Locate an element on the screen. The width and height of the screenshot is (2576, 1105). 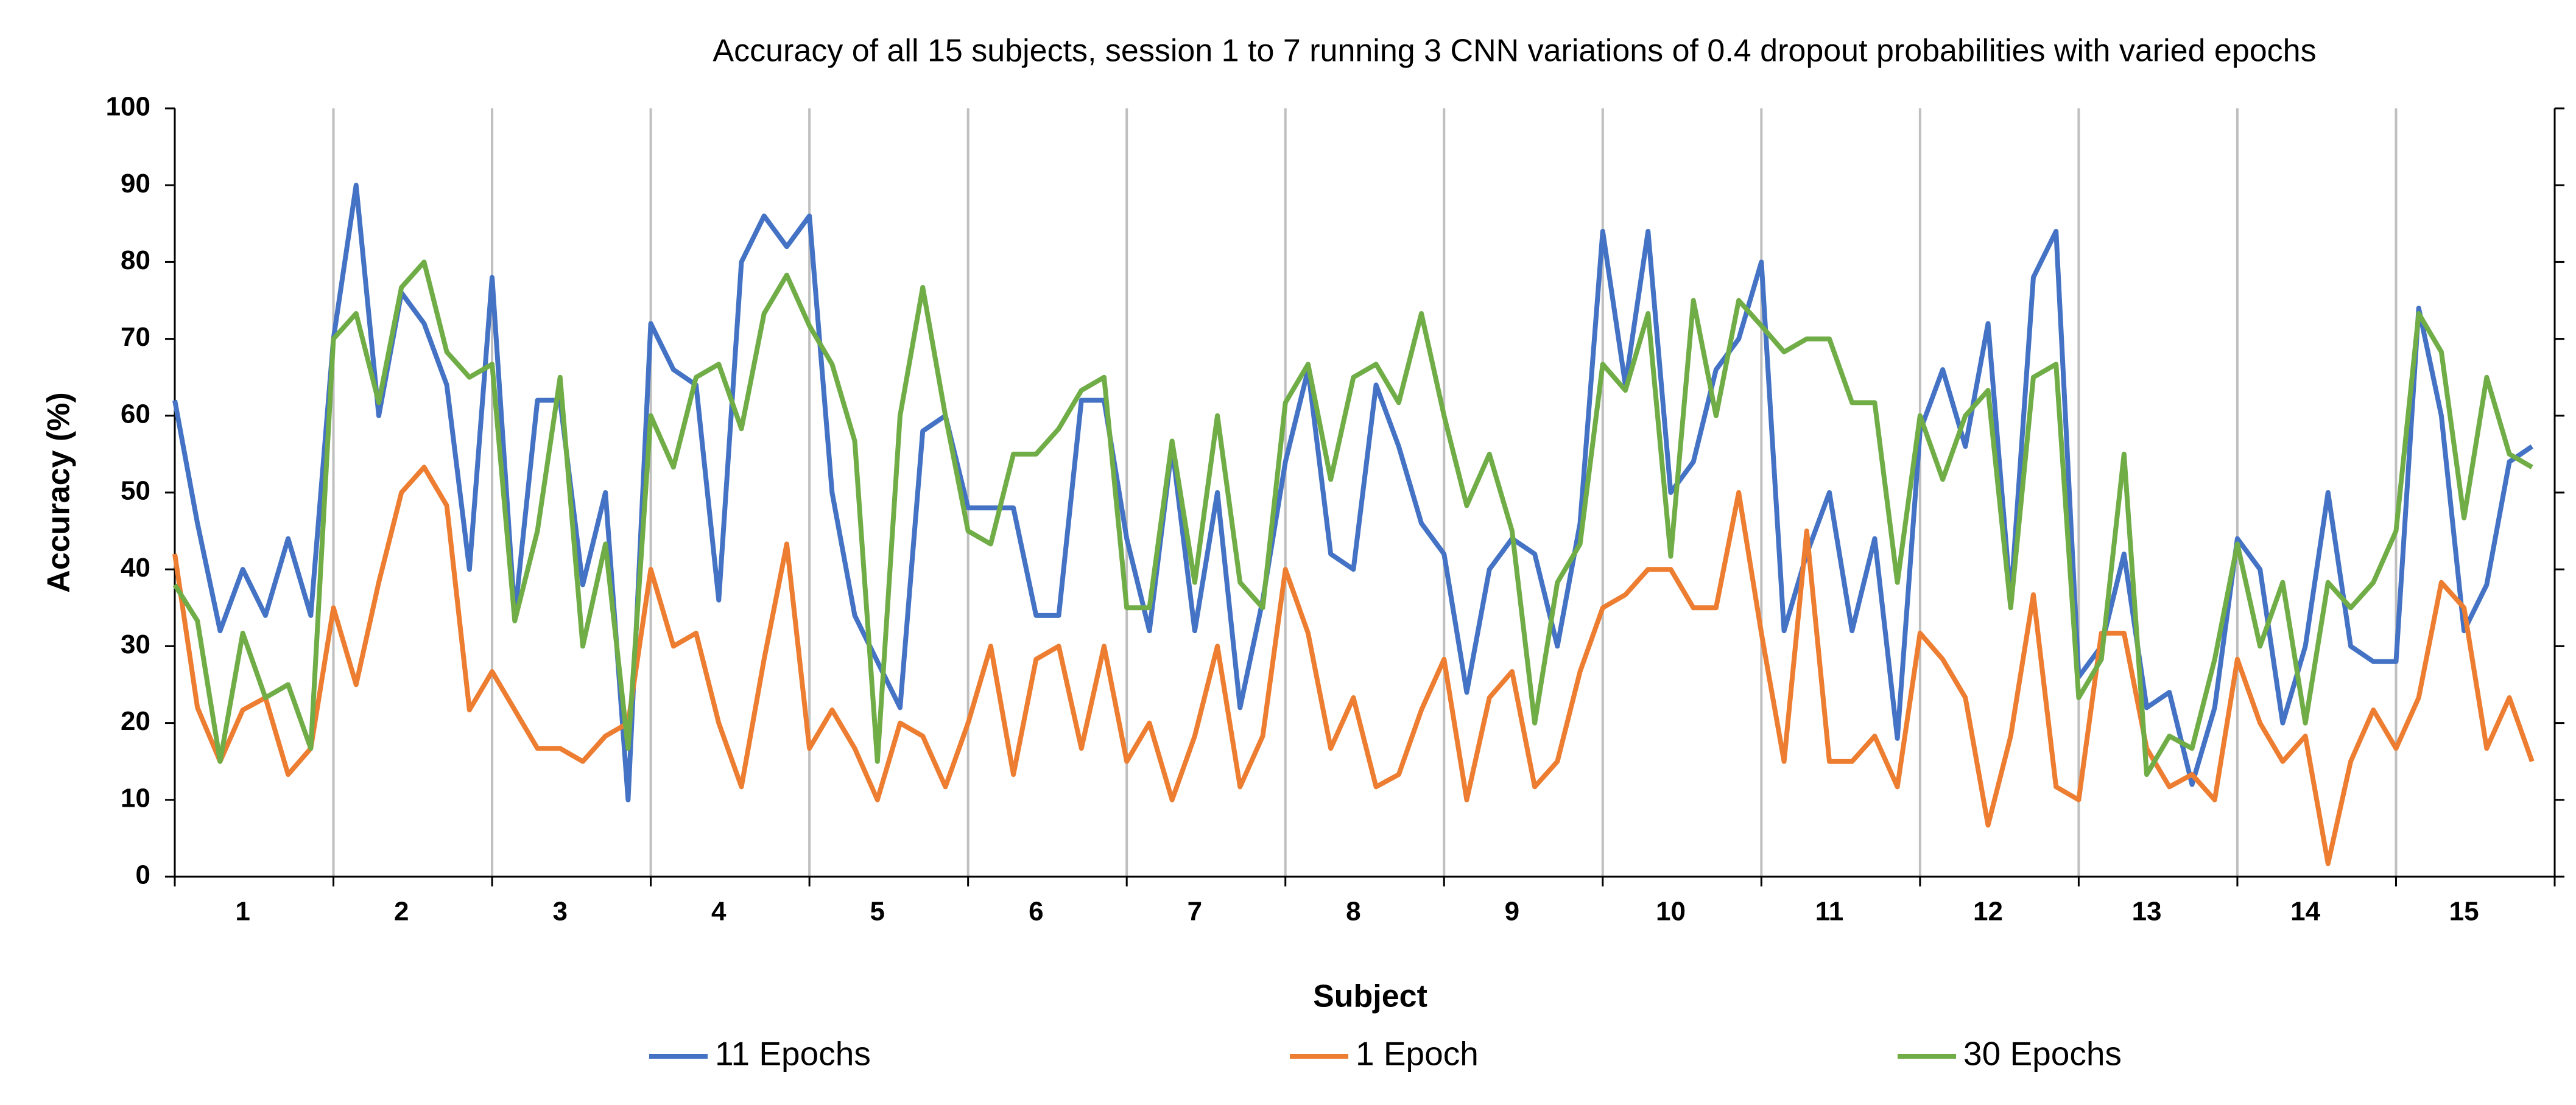
y-tick-label: 90 is located at coordinates (135, 183).